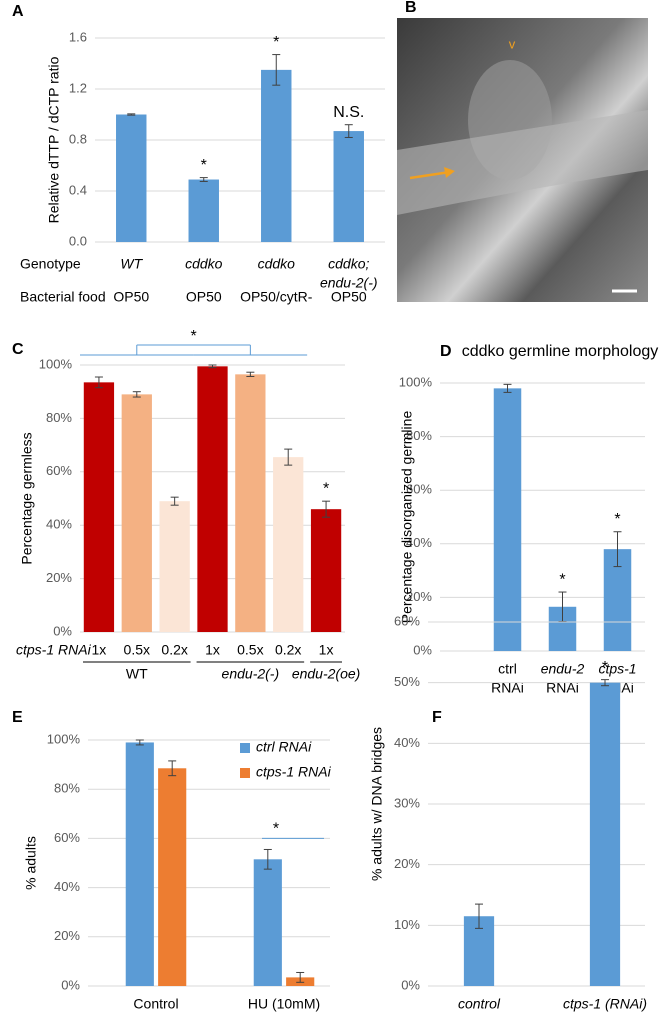 This screenshot has height=1013, width=659. I want to click on y-tick-label: 10%, so click(407, 924).